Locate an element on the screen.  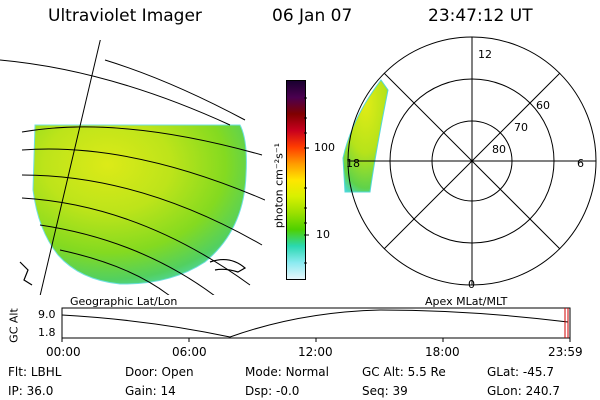
timeline-ylabel: GC Alt is located at coordinates (14, 325).